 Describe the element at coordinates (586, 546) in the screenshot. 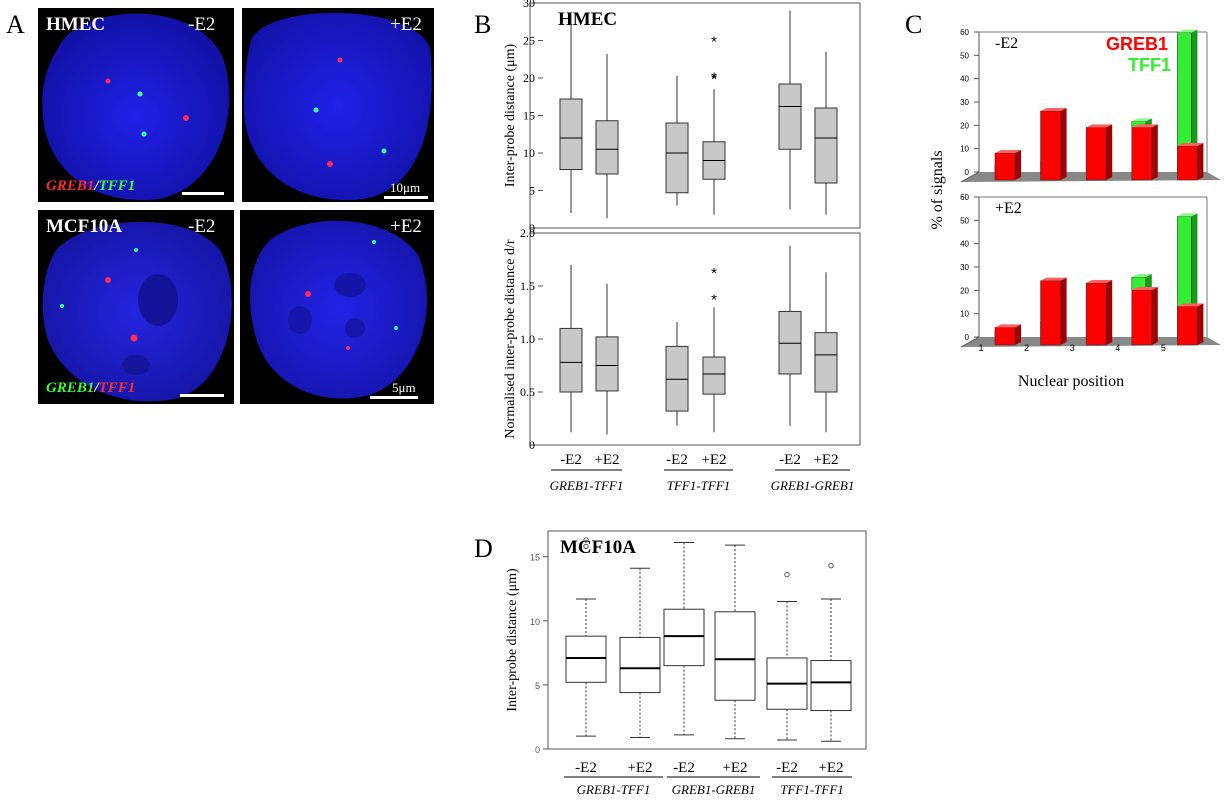

I see `outlier` at that location.